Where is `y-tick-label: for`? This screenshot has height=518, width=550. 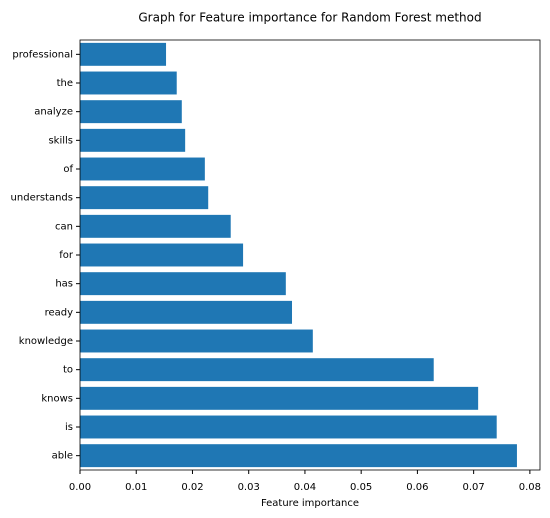 y-tick-label: for is located at coordinates (66, 255).